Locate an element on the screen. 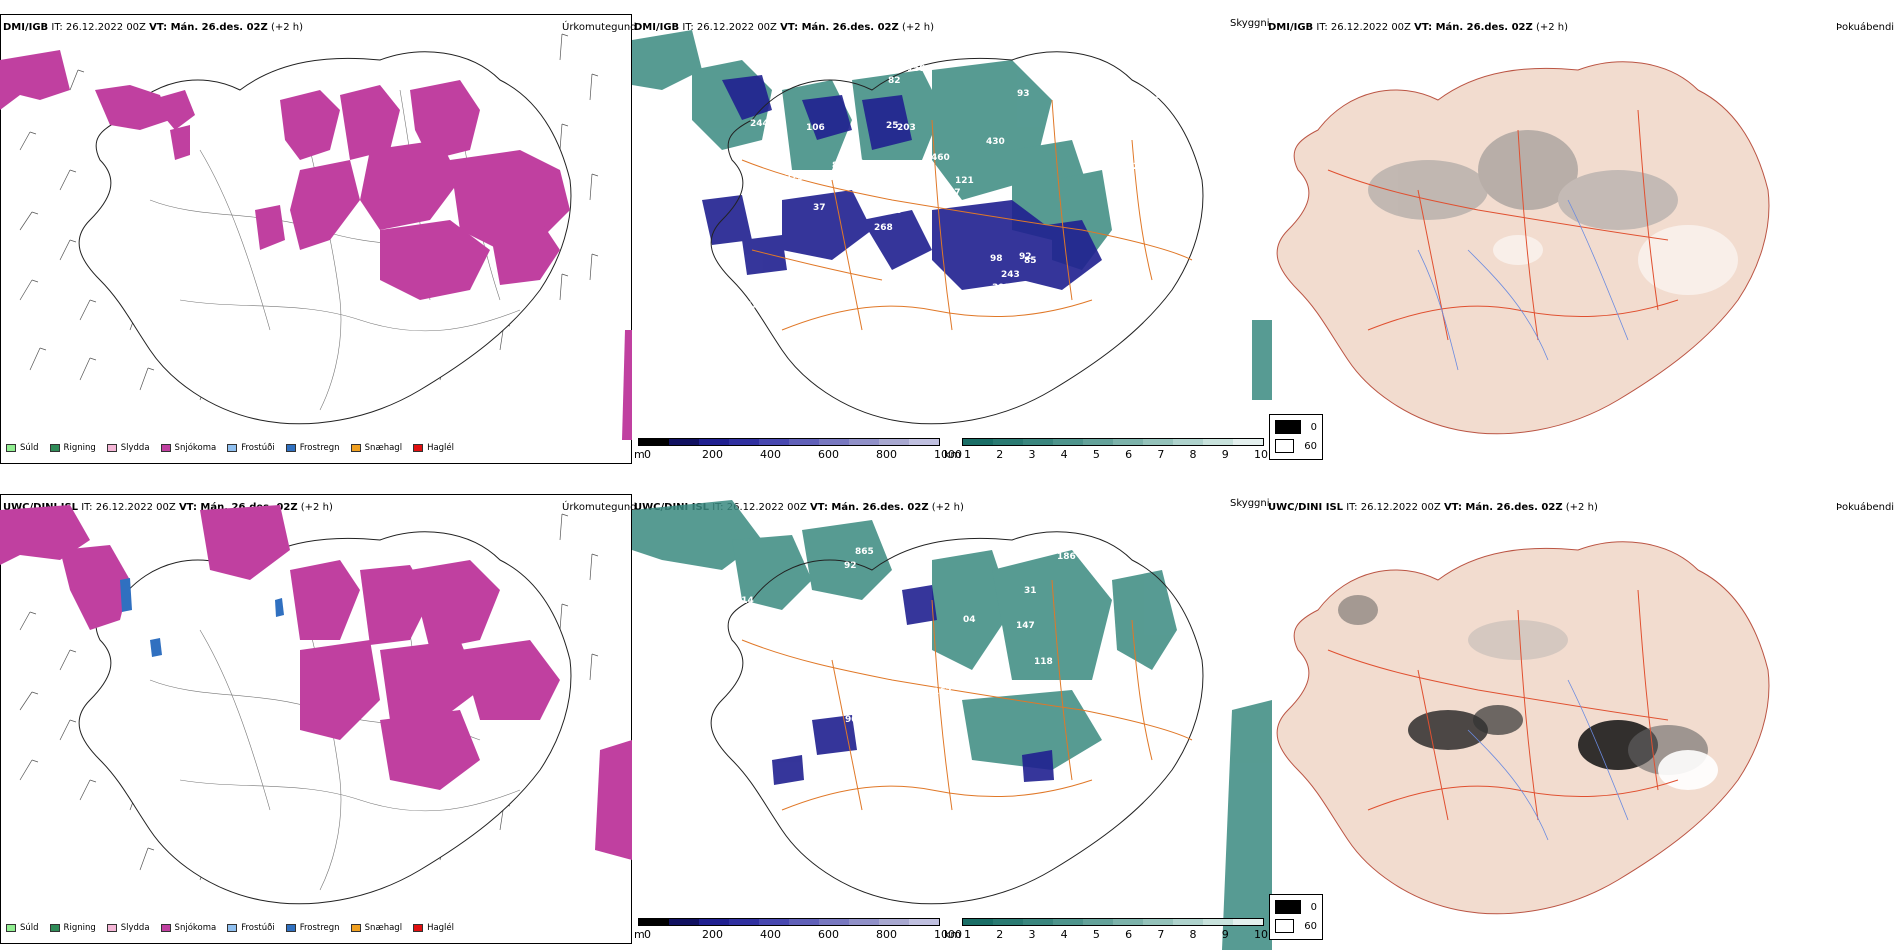 Image resolution: width=1900 pixels, height=950 pixels. ceiling-value-label: 804 is located at coordinates (1154, 679).